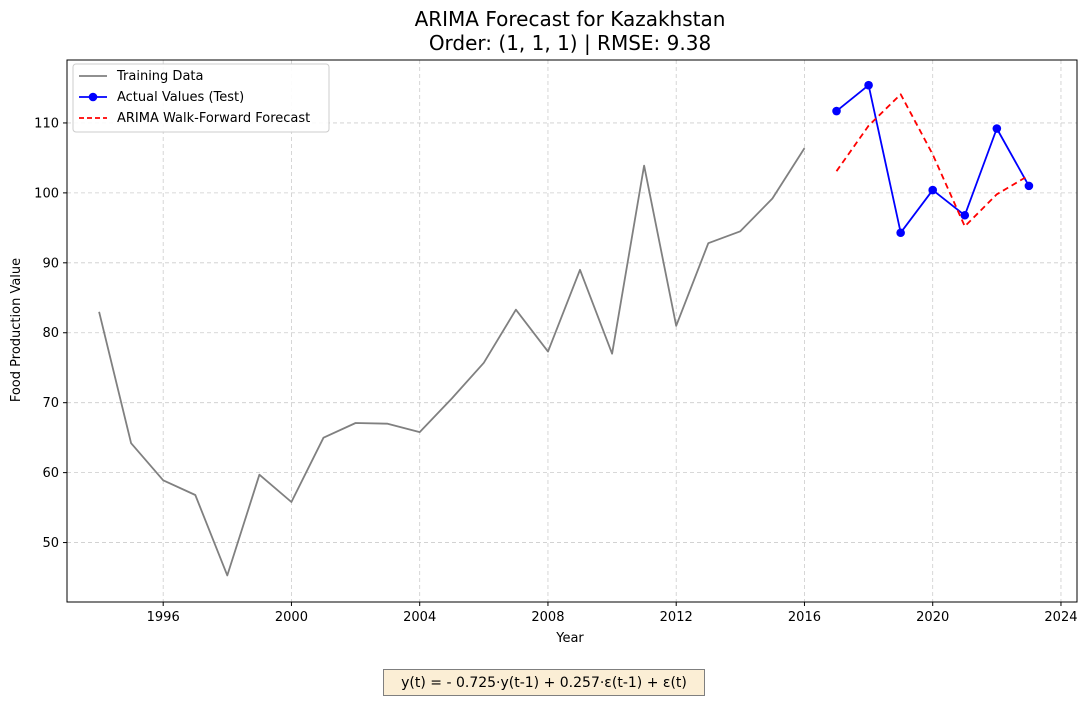 The height and width of the screenshot is (701, 1087). What do you see at coordinates (50, 263) in the screenshot?
I see `y-tick-label: 90` at bounding box center [50, 263].